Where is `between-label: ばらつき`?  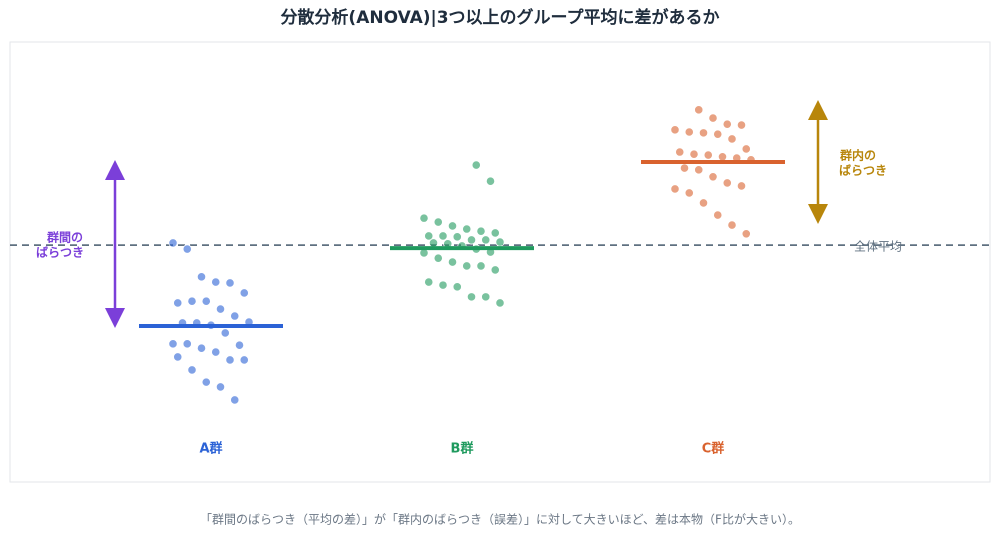 between-label: ばらつき is located at coordinates (60, 252).